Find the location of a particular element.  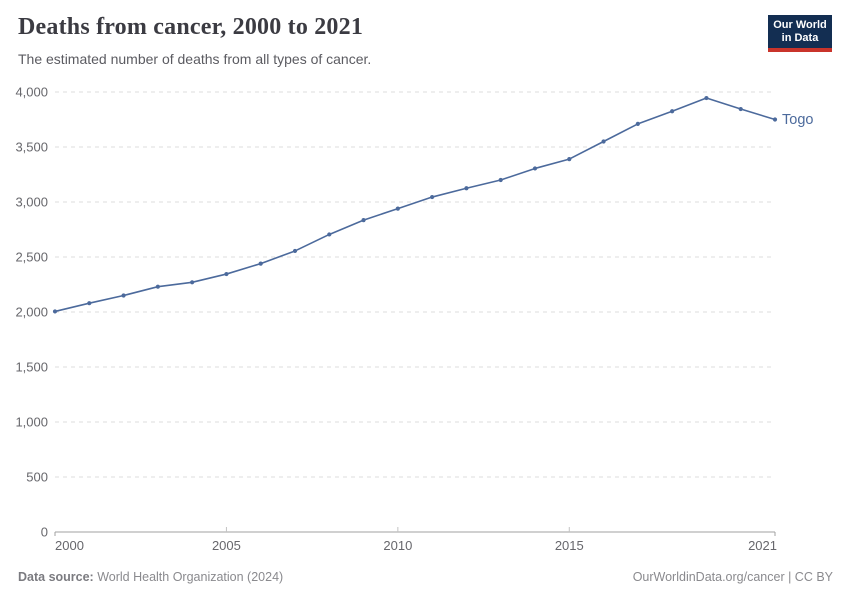

owid-logo: Our World in Data is located at coordinates (800, 31).